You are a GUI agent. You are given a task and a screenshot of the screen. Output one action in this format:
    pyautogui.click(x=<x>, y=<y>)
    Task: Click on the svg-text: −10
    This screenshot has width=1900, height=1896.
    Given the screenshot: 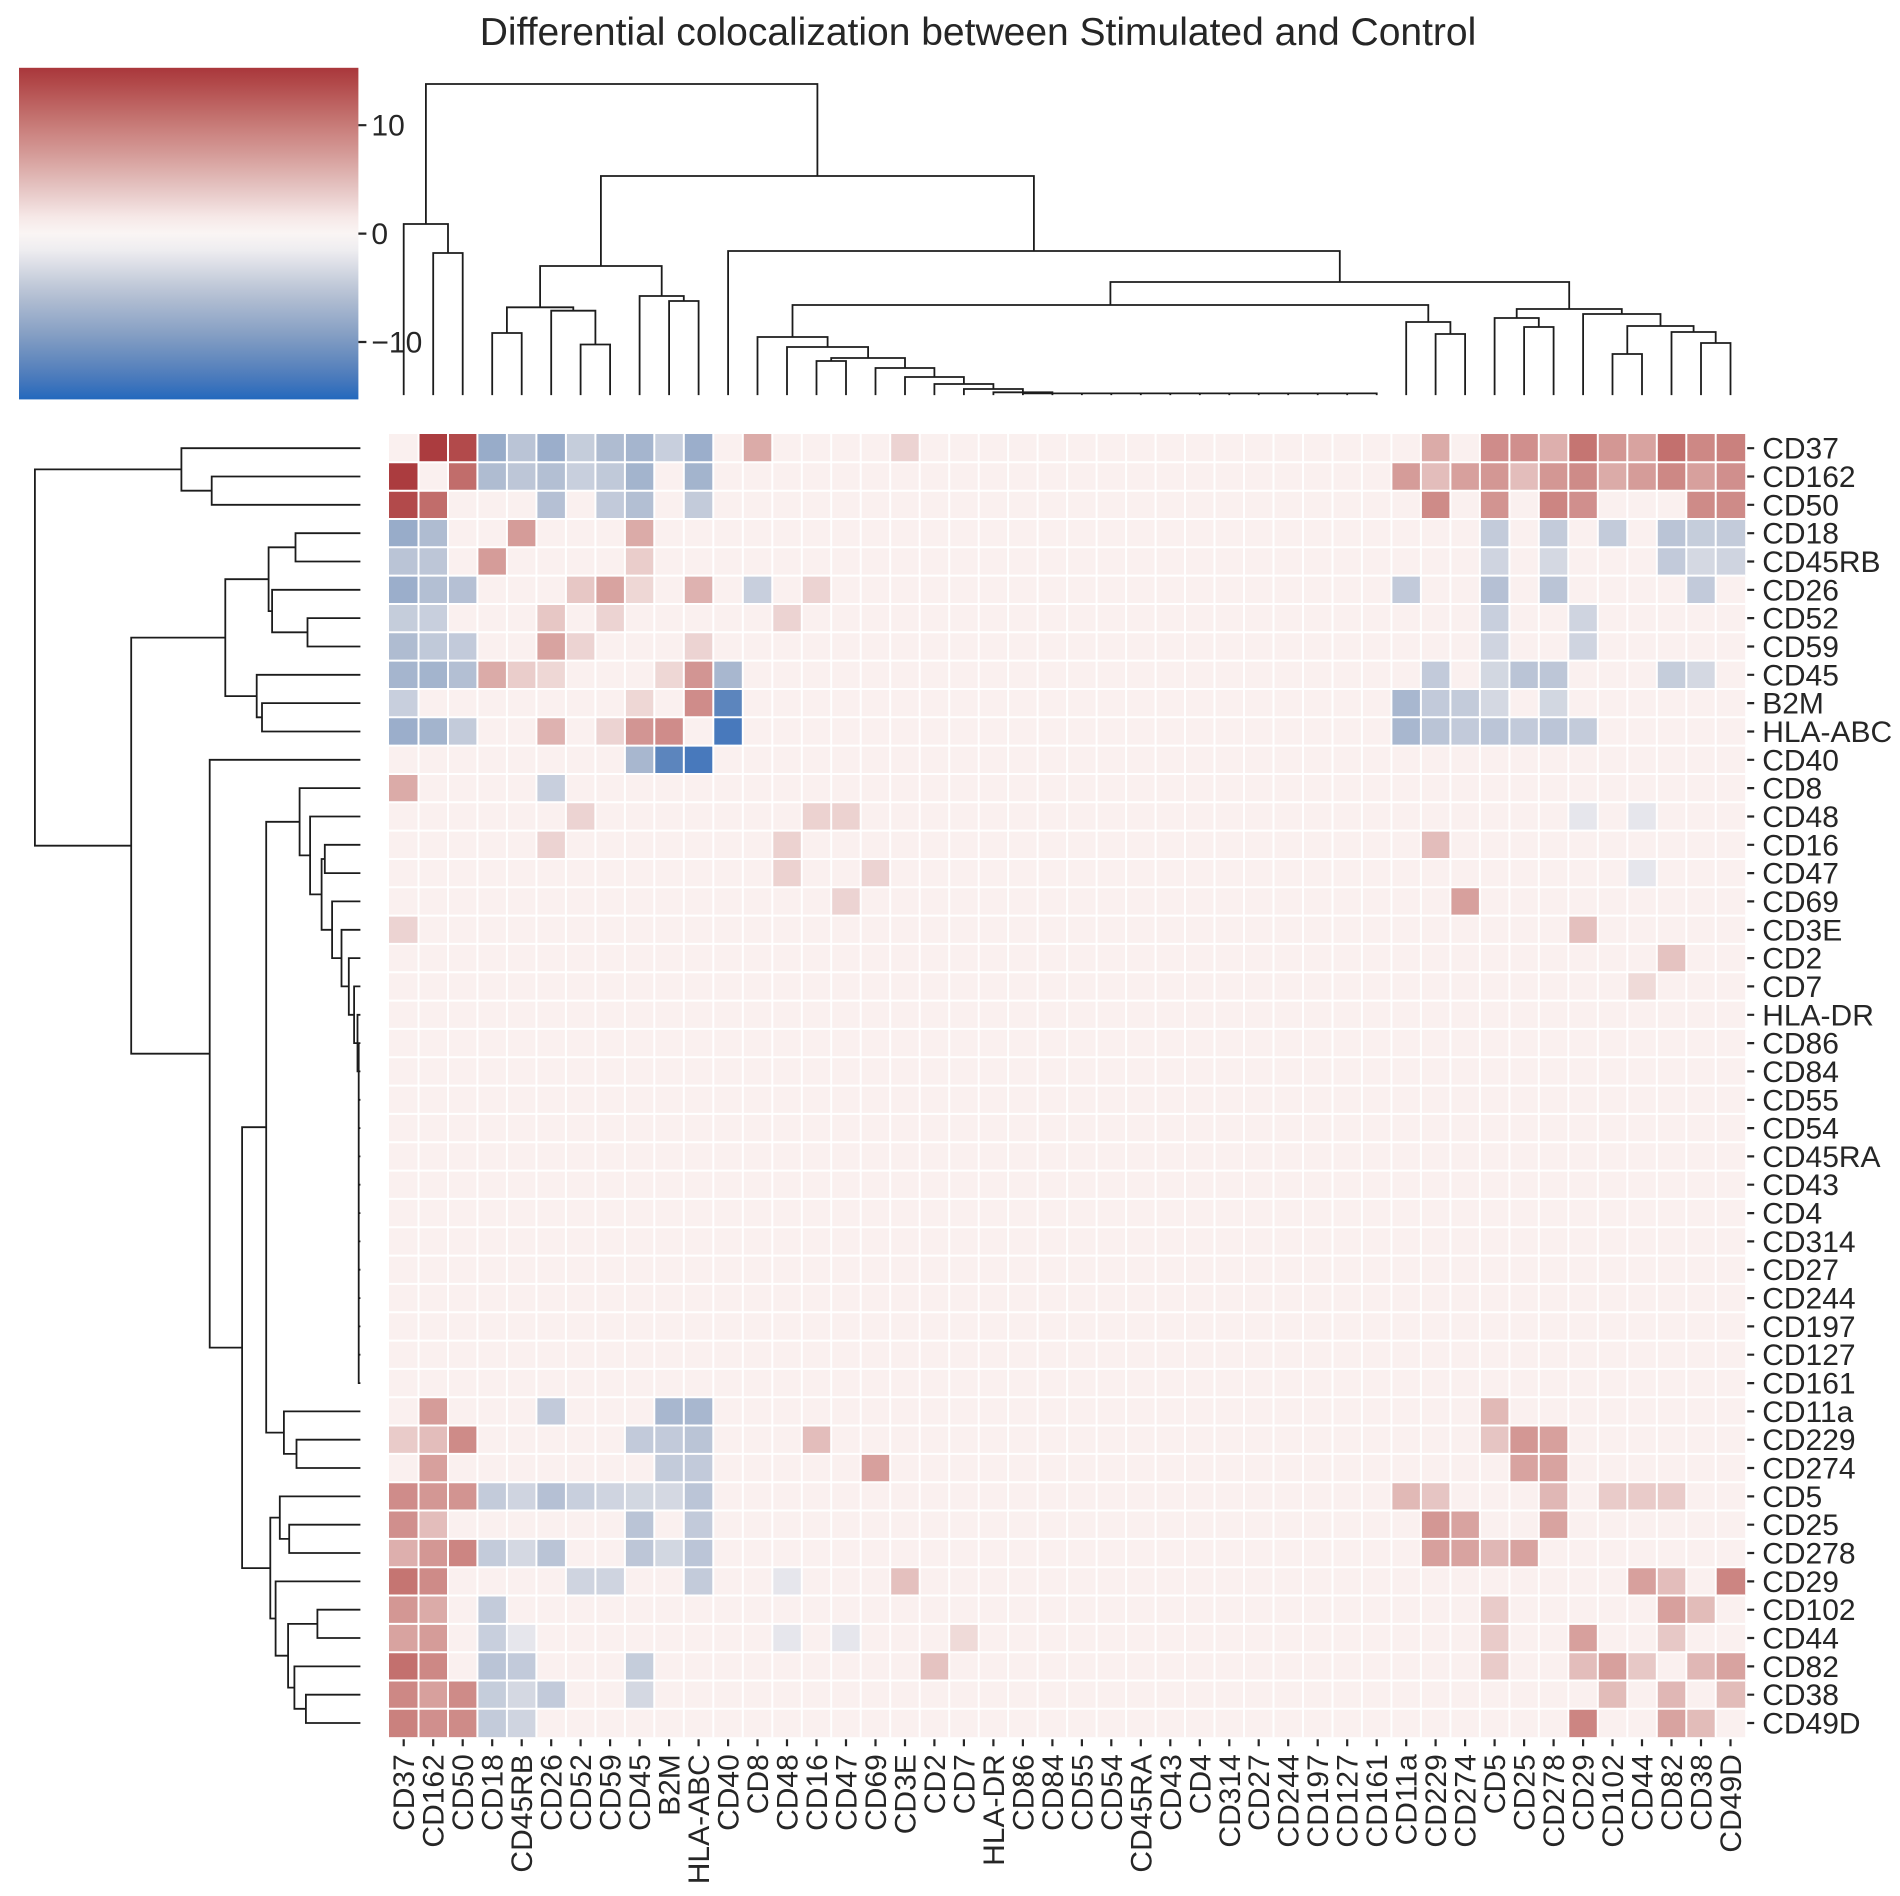 What is the action you would take?
    pyautogui.click(x=396, y=343)
    